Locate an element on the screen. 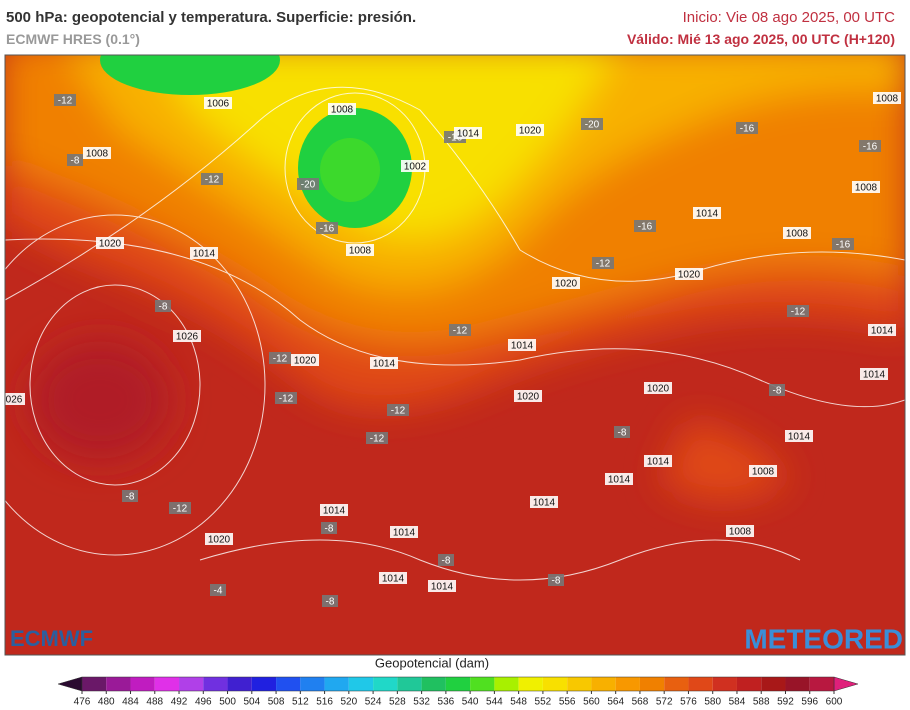  colorbar-tick-label: 572 is located at coordinates (664, 702).